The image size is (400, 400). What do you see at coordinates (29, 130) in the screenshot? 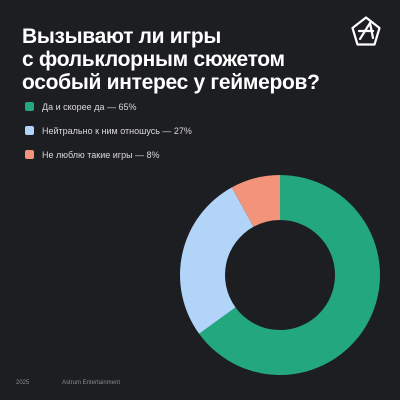
I see `legend-swatch-neutral` at bounding box center [29, 130].